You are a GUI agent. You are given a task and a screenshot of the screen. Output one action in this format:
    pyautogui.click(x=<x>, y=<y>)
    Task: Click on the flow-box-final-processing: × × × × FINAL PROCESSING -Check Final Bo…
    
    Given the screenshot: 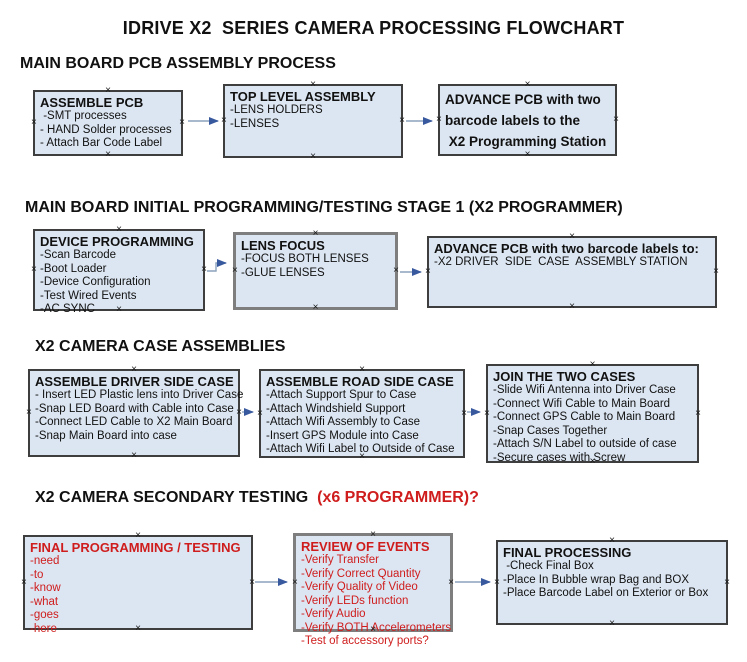 What is the action you would take?
    pyautogui.click(x=612, y=582)
    